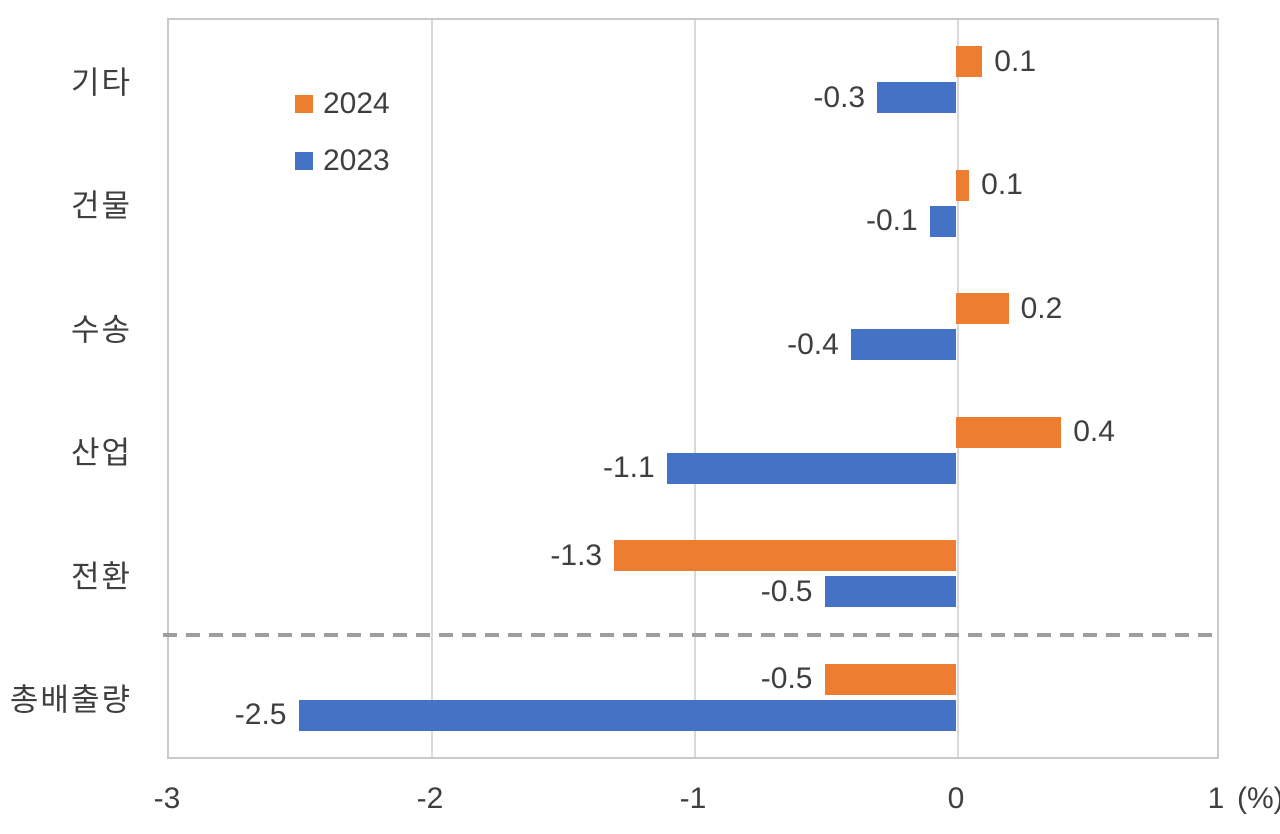 This screenshot has height=834, width=1280. Describe the element at coordinates (70, 700) in the screenshot. I see `category-label-총배출량: 총배출량` at that location.